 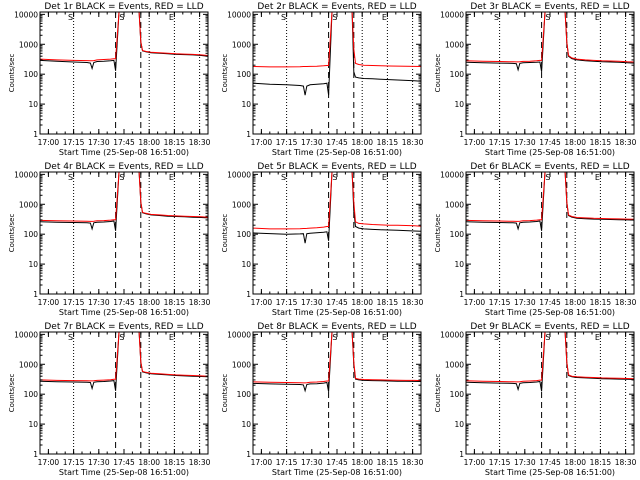 What do you see at coordinates (123, 327) in the screenshot?
I see `chart-title: Det 7r BLACK = Events, RED = LLD` at bounding box center [123, 327].